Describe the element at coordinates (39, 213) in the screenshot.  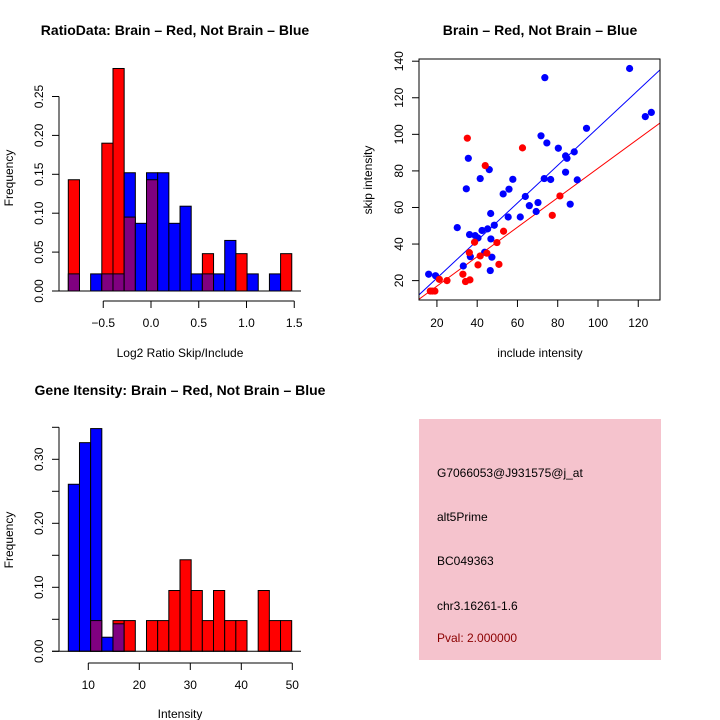
I see `y-tick-label: 0.10` at that location.